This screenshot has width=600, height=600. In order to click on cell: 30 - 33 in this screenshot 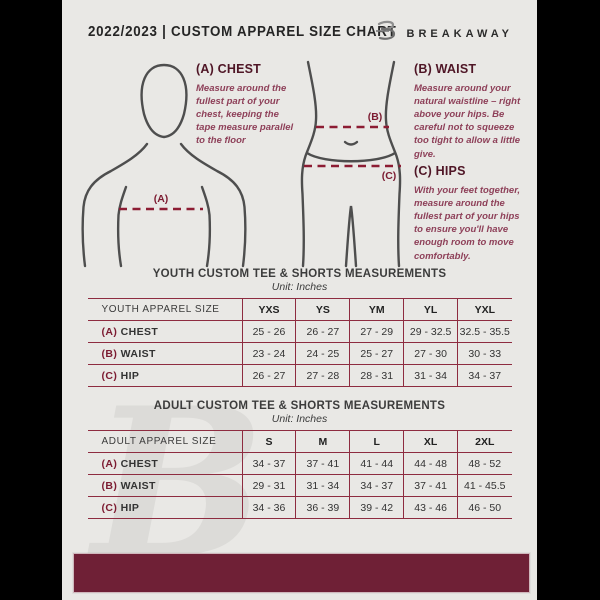, I will do `click(484, 353)`.